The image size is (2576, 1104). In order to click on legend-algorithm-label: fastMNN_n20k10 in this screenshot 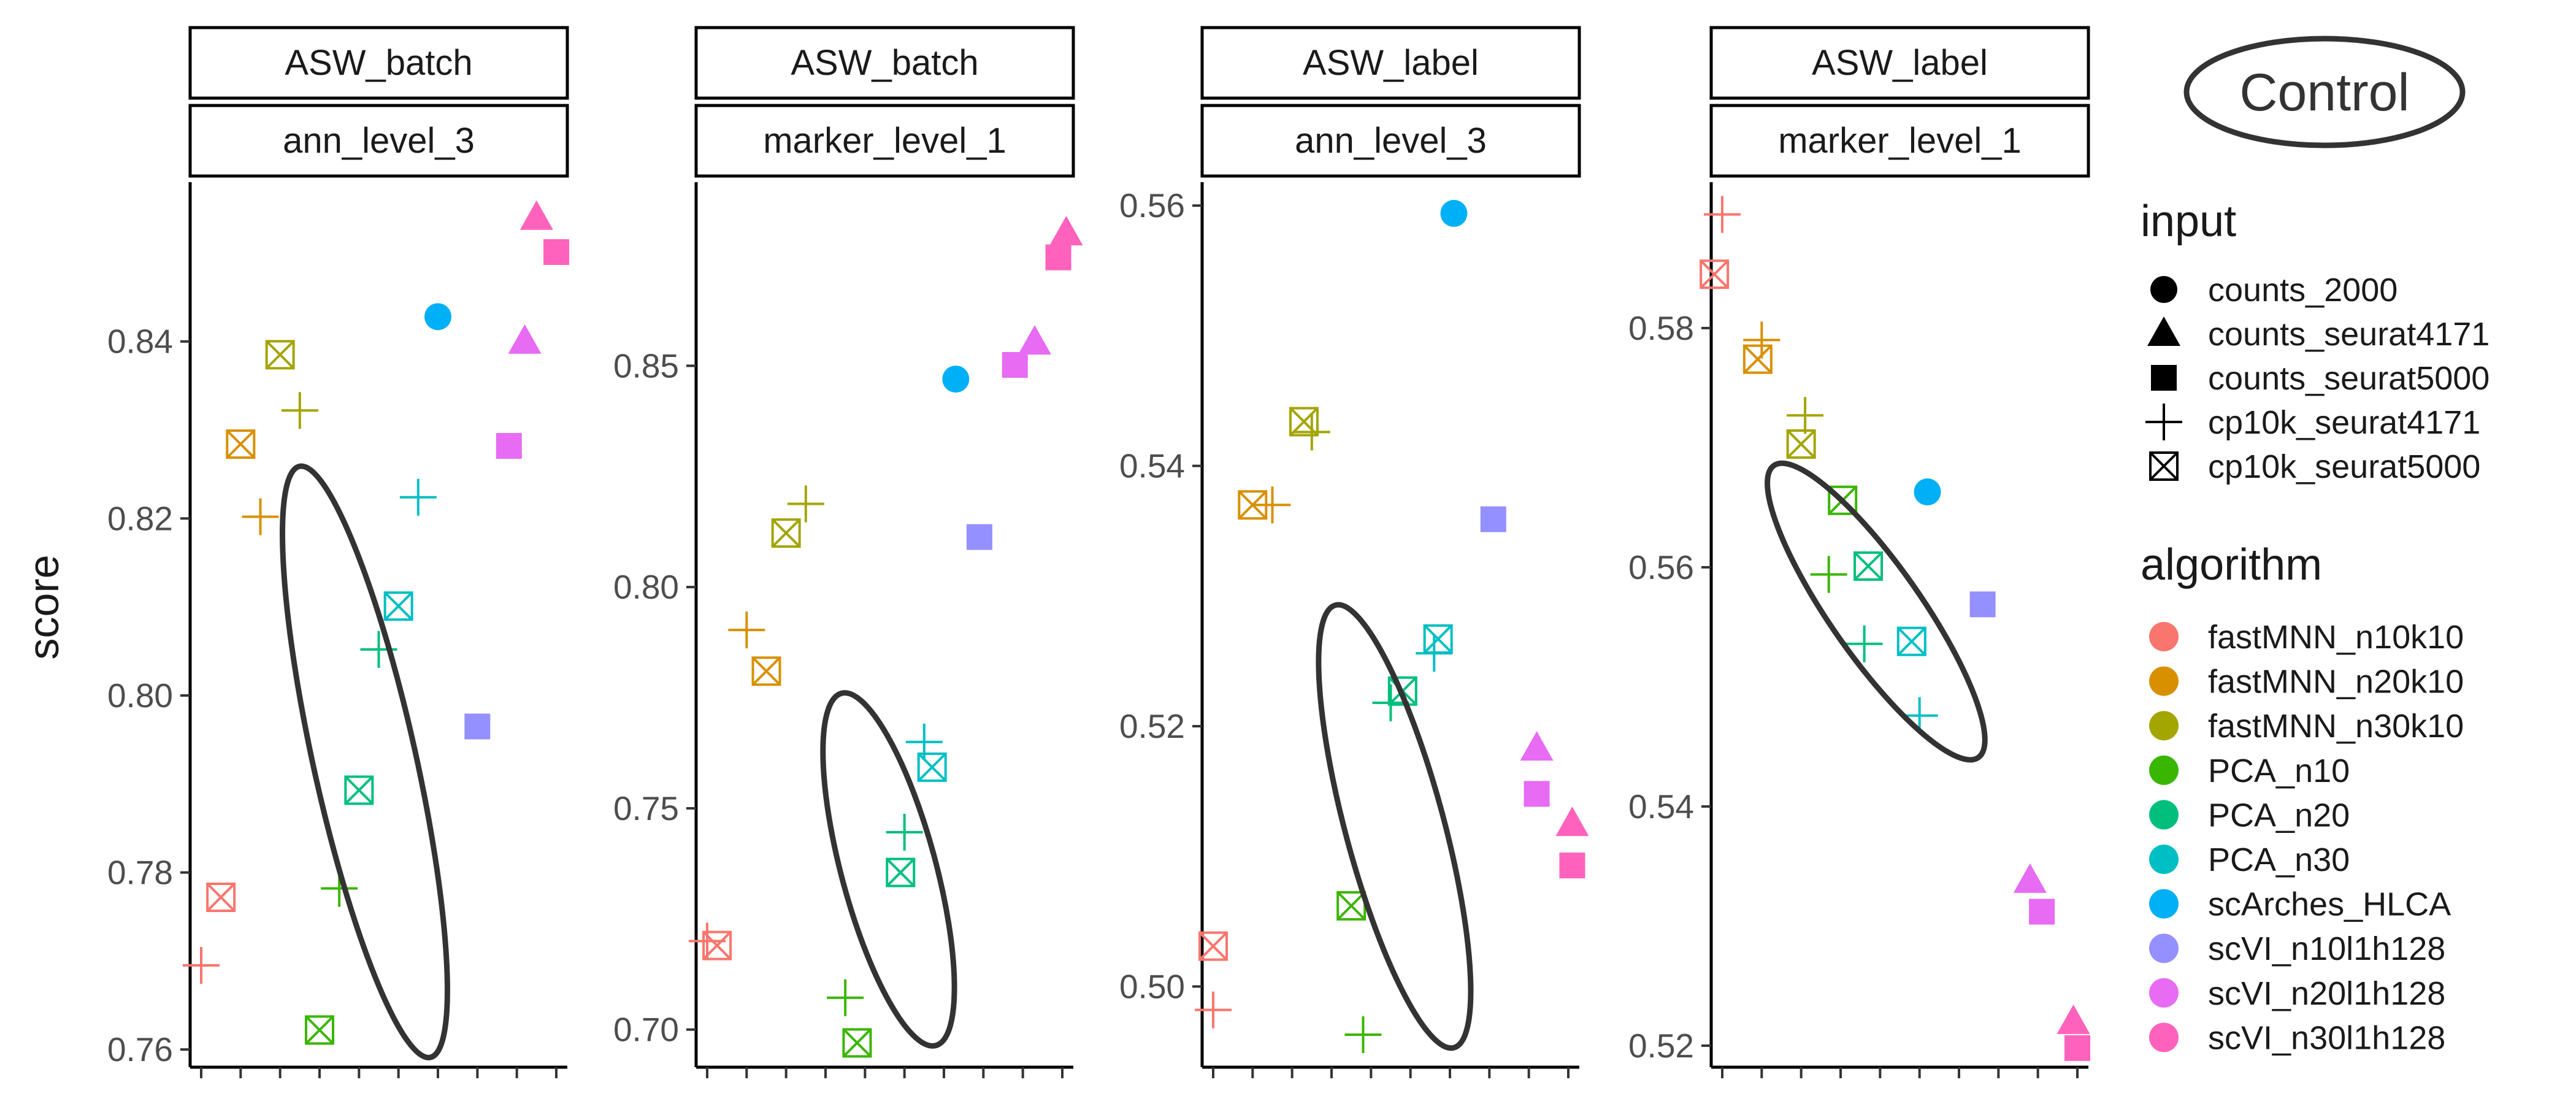, I will do `click(2336, 682)`.